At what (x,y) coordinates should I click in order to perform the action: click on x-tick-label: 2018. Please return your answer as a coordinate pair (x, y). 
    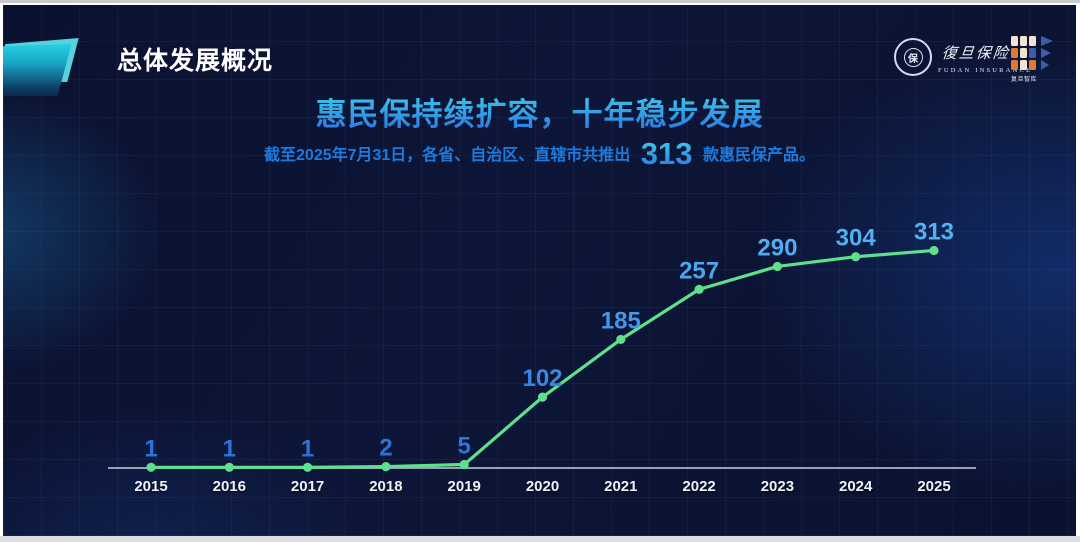
    Looking at the image, I should click on (385, 486).